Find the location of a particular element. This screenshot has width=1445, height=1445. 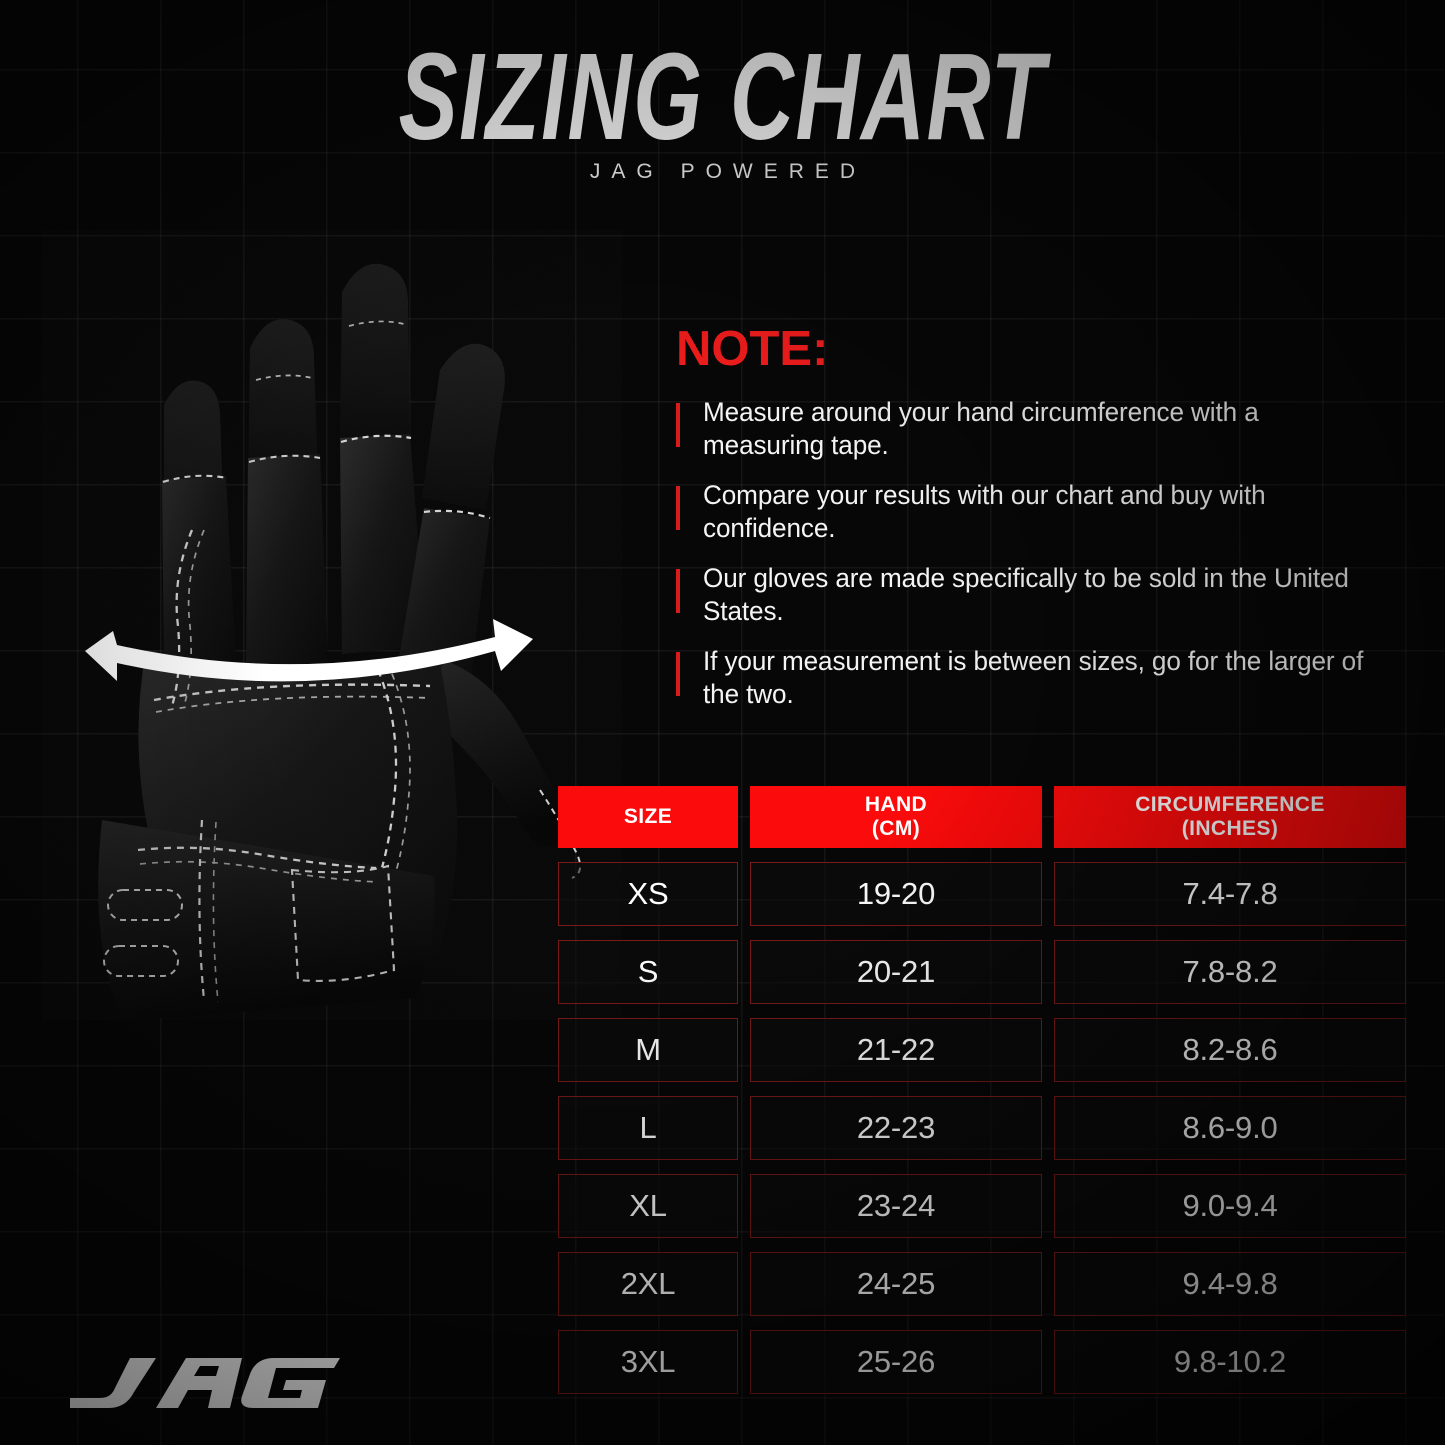

cell-size: S is located at coordinates (648, 972).